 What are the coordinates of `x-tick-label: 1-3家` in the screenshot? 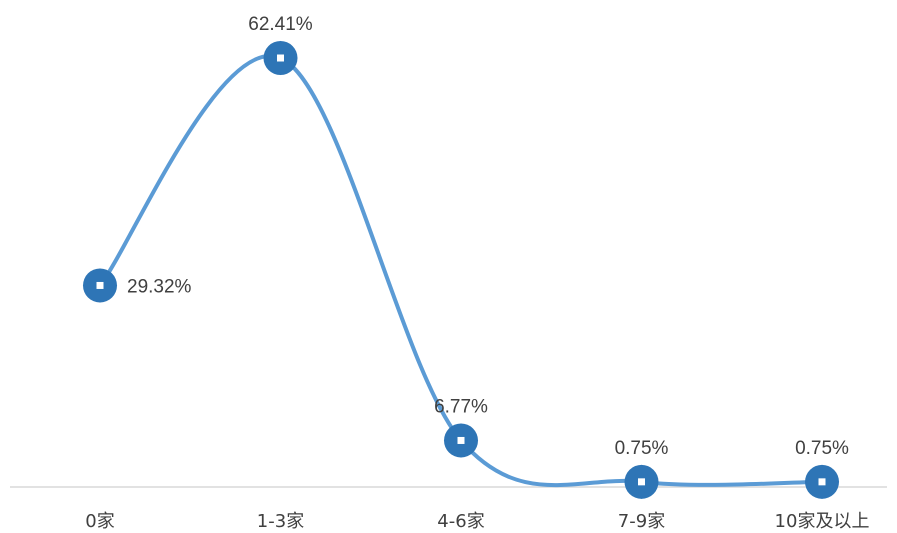 It's located at (280, 521).